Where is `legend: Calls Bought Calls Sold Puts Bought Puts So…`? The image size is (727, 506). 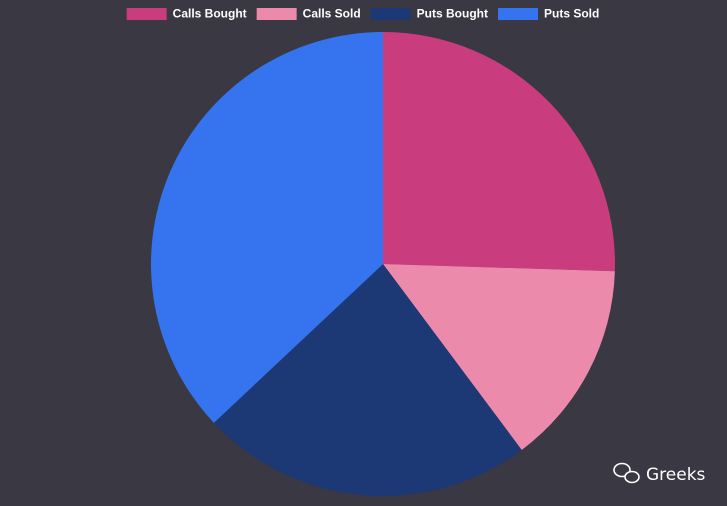 legend: Calls Bought Calls Sold Puts Bought Puts So… is located at coordinates (362, 14).